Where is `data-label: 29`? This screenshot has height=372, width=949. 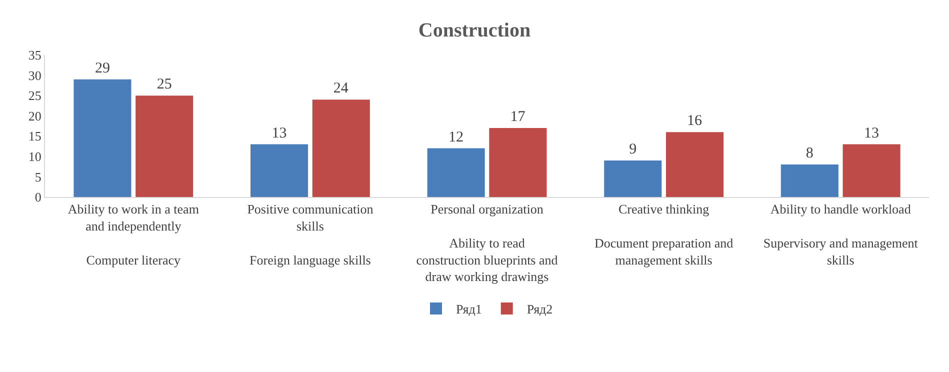
data-label: 29 is located at coordinates (102, 68).